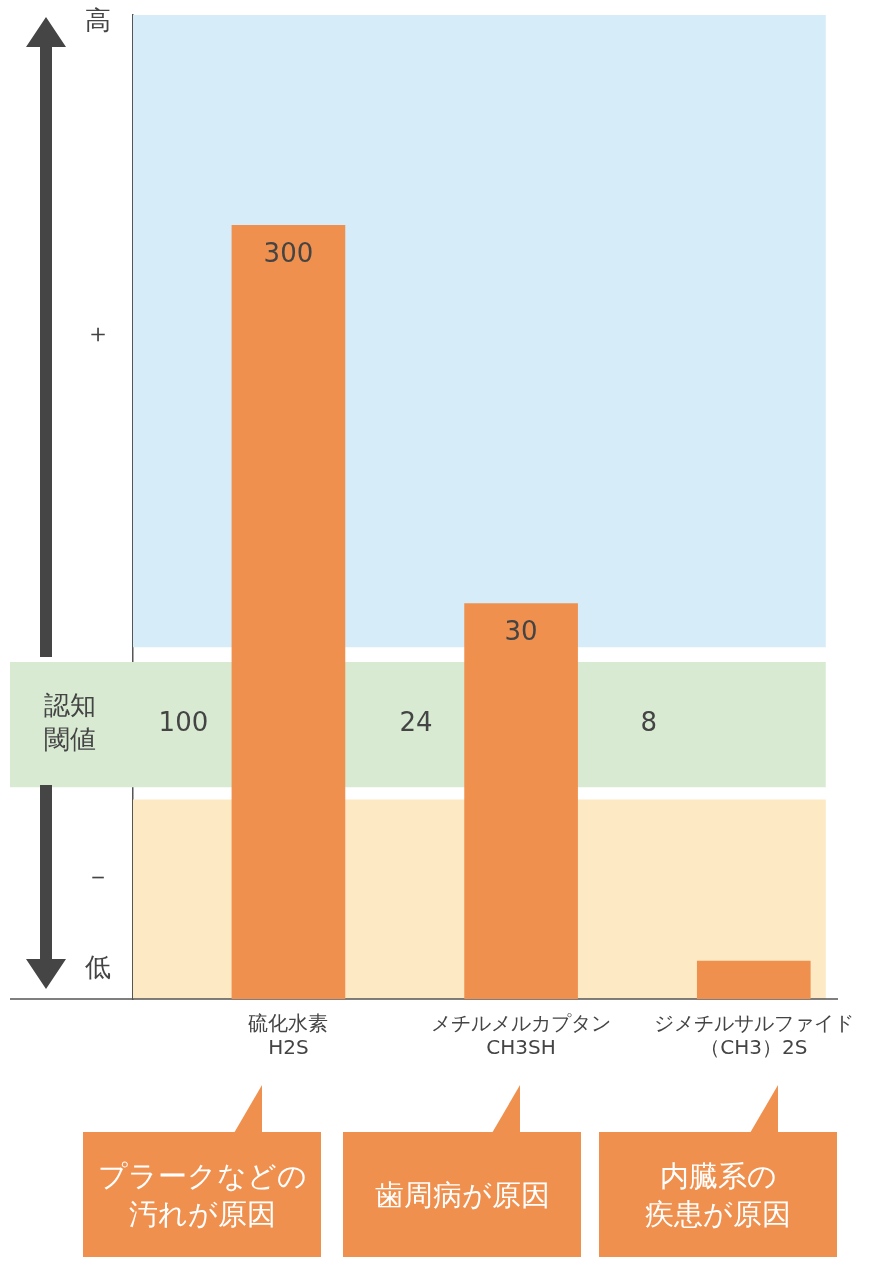  Describe the element at coordinates (98, 967) in the screenshot. I see `text: 低` at that location.